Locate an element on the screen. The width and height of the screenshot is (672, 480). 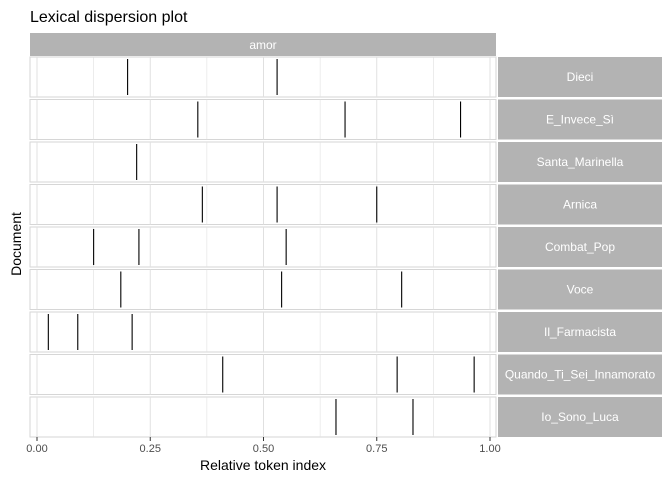
facet-strip is located at coordinates (263, 44).